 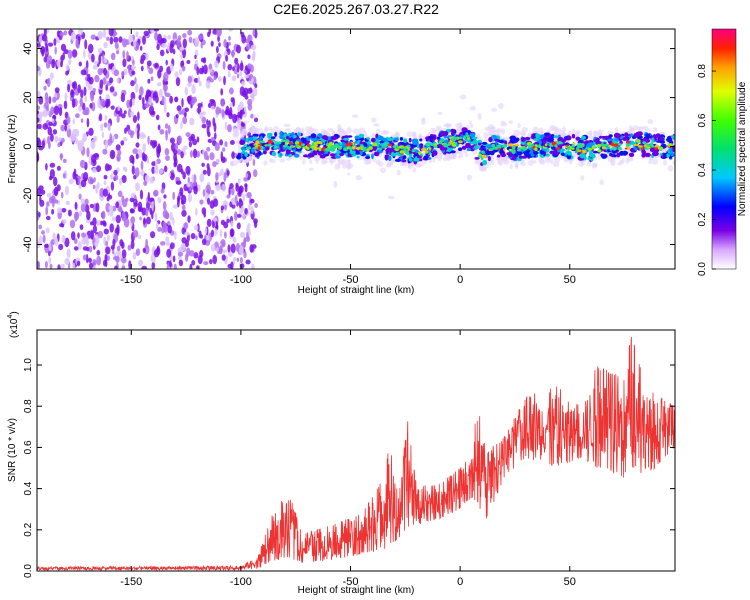 What do you see at coordinates (351, 582) in the screenshot?
I see `snr-x-tick-label: -50` at bounding box center [351, 582].